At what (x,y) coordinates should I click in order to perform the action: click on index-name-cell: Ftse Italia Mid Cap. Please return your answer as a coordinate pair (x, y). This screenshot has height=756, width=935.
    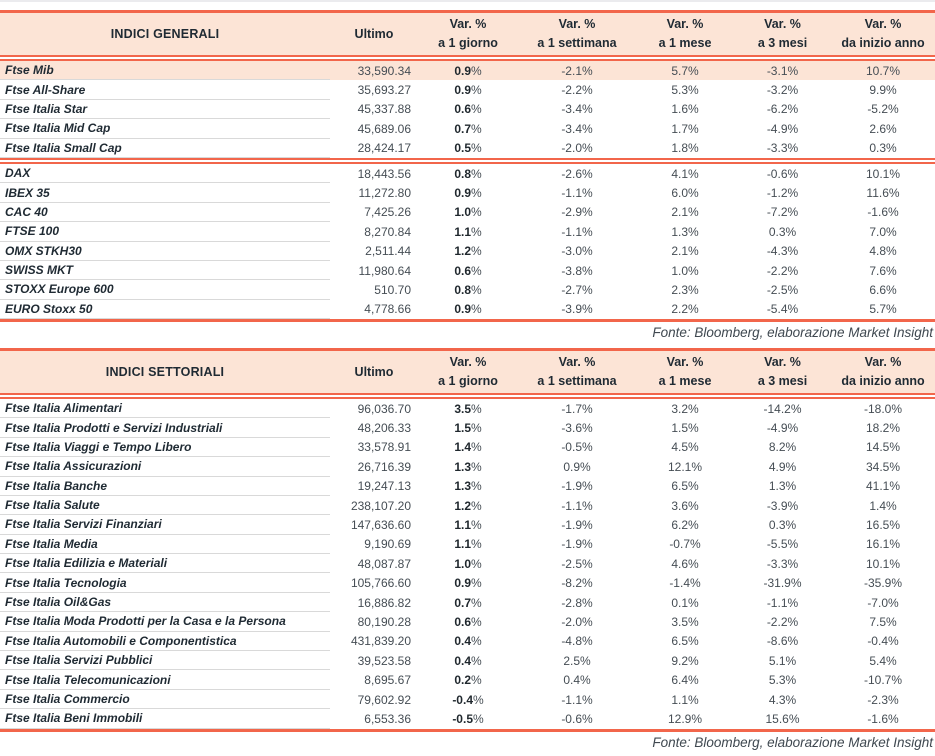
    Looking at the image, I should click on (165, 129).